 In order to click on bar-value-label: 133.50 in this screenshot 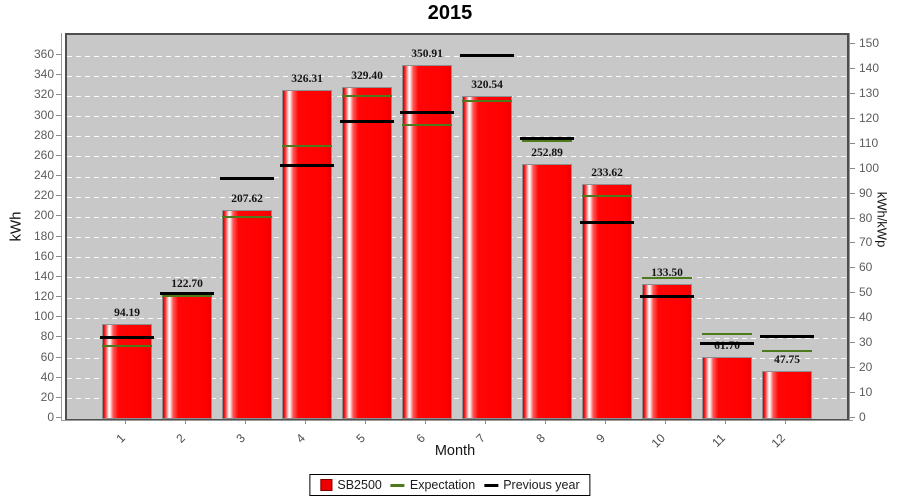, I will do `click(667, 273)`.